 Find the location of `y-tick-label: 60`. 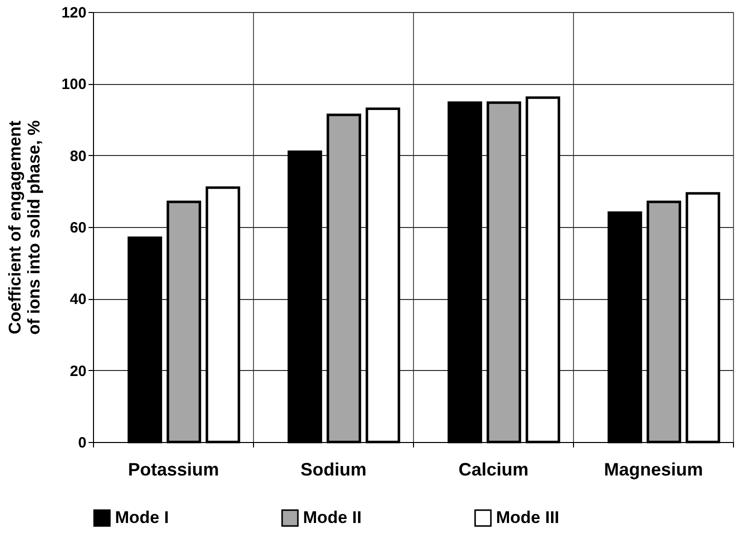

y-tick-label: 60 is located at coordinates (78, 228).